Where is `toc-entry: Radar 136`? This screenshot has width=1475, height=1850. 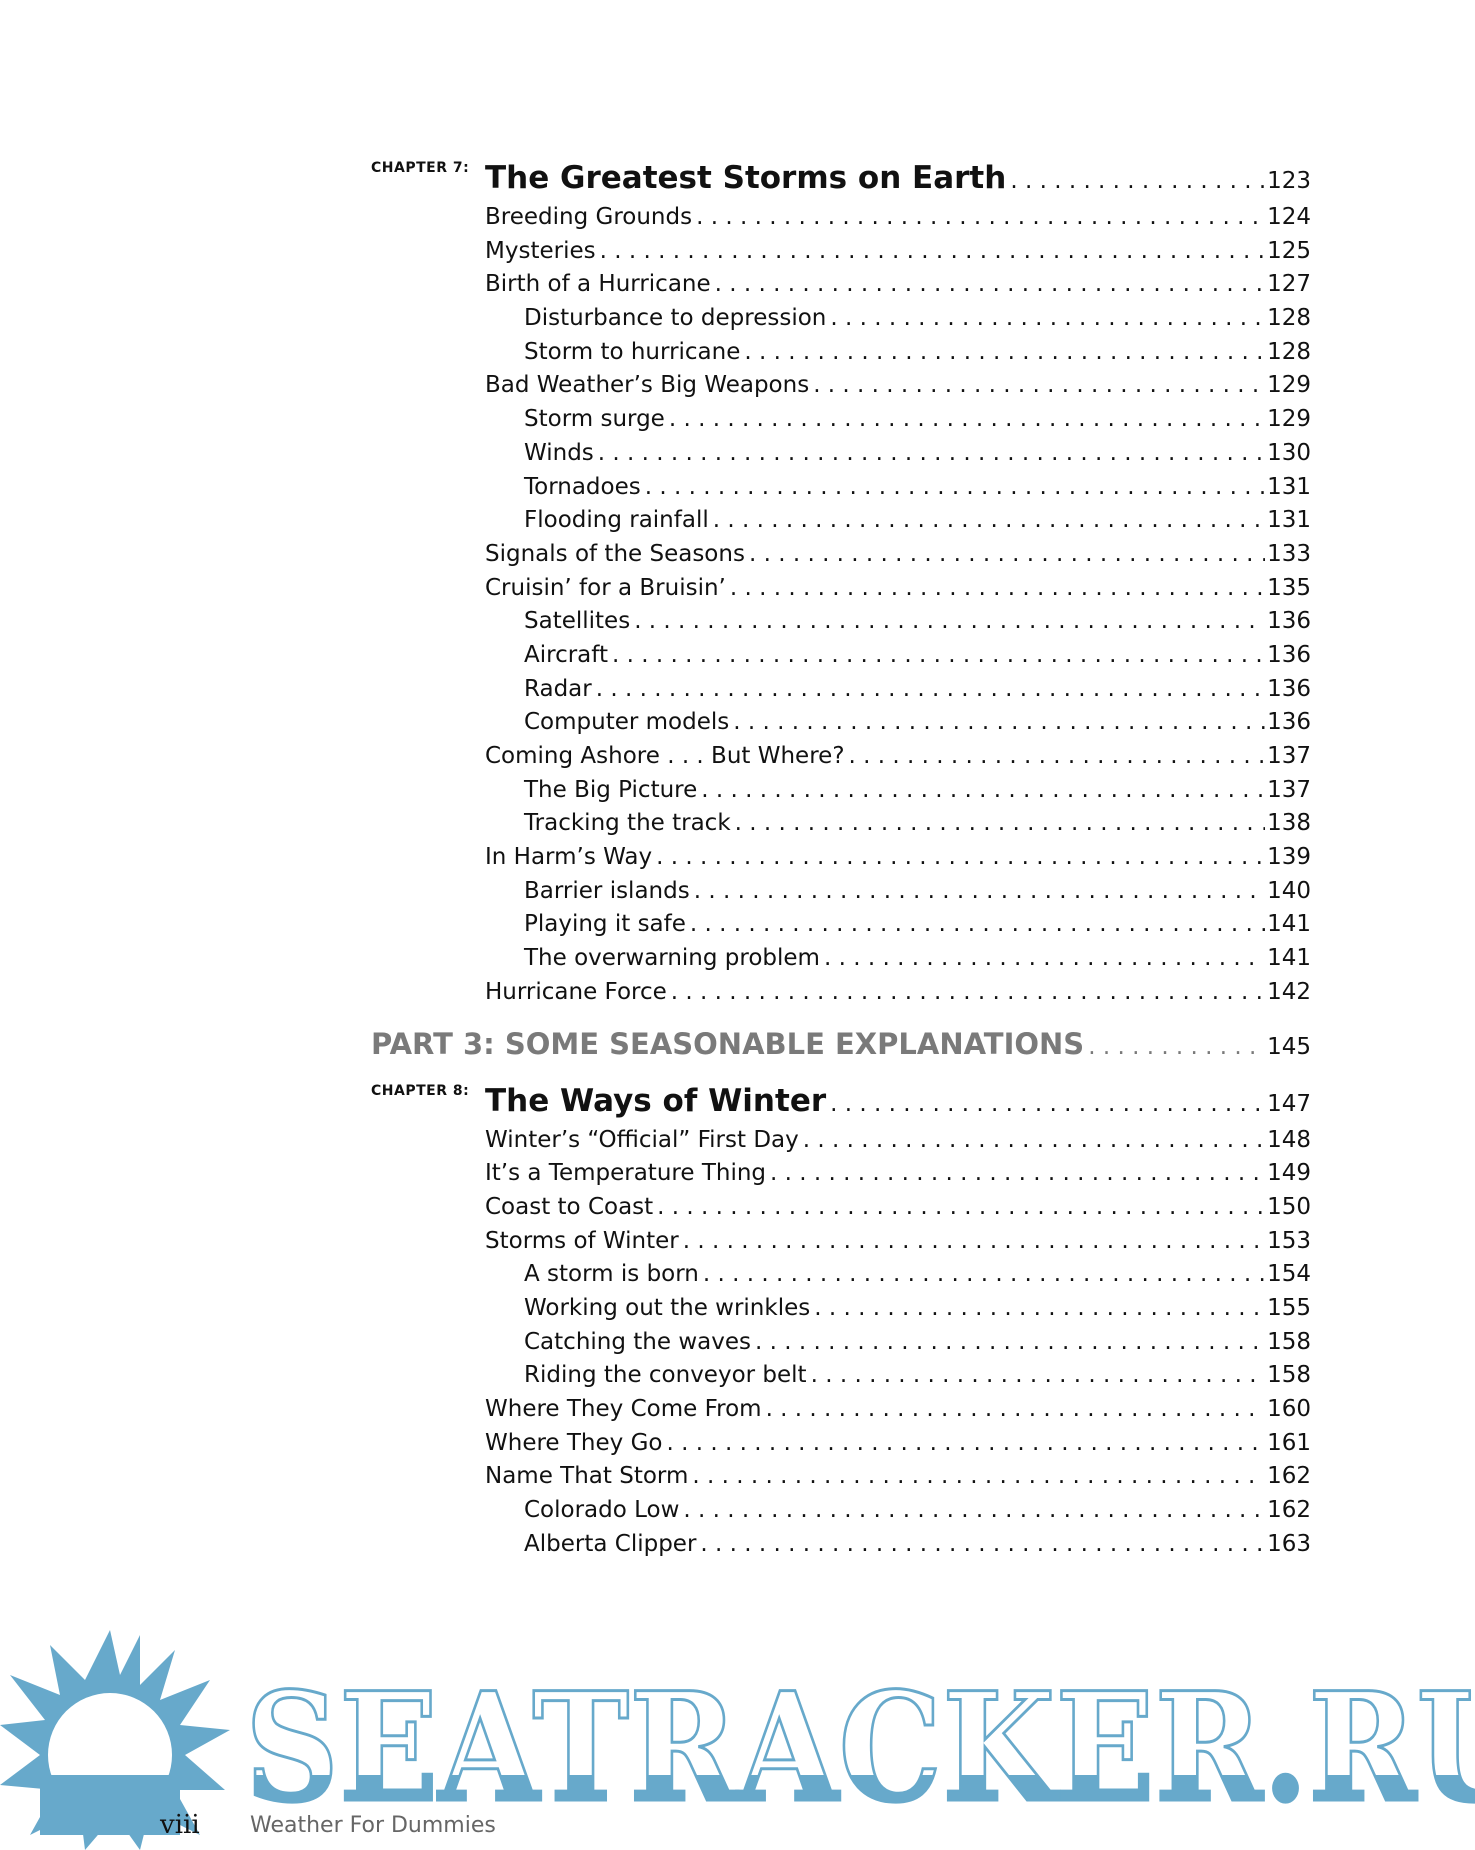 toc-entry: Radar 136 is located at coordinates (841, 692).